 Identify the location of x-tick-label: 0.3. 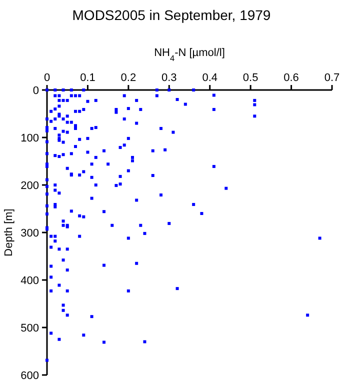
(169, 78).